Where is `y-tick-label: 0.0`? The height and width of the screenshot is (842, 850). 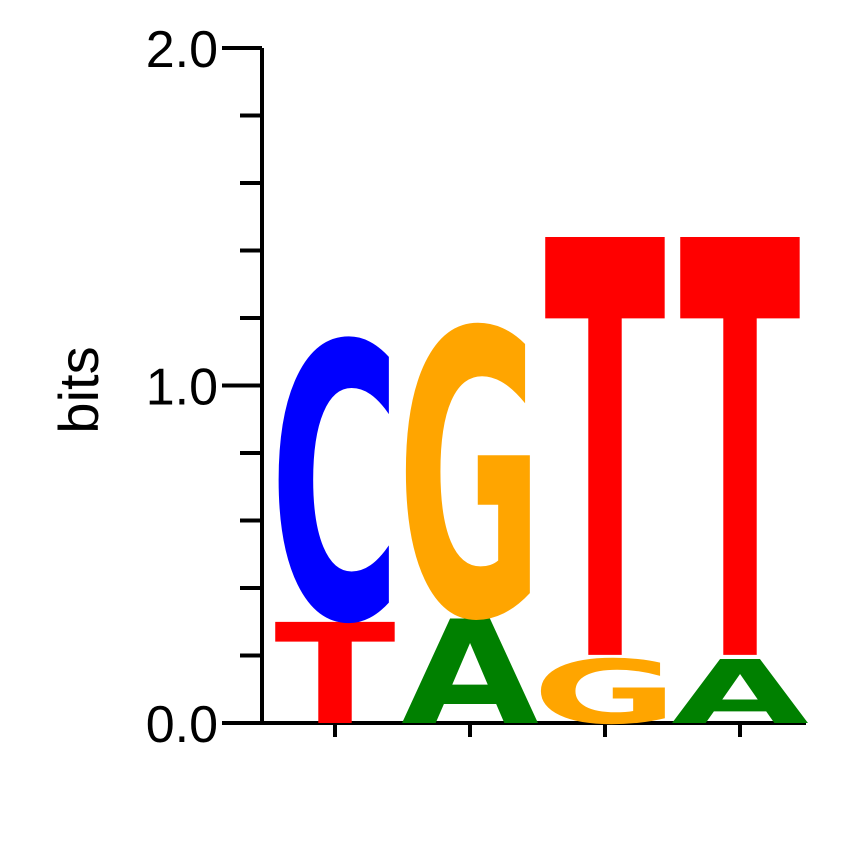
y-tick-label: 0.0 is located at coordinates (182, 725).